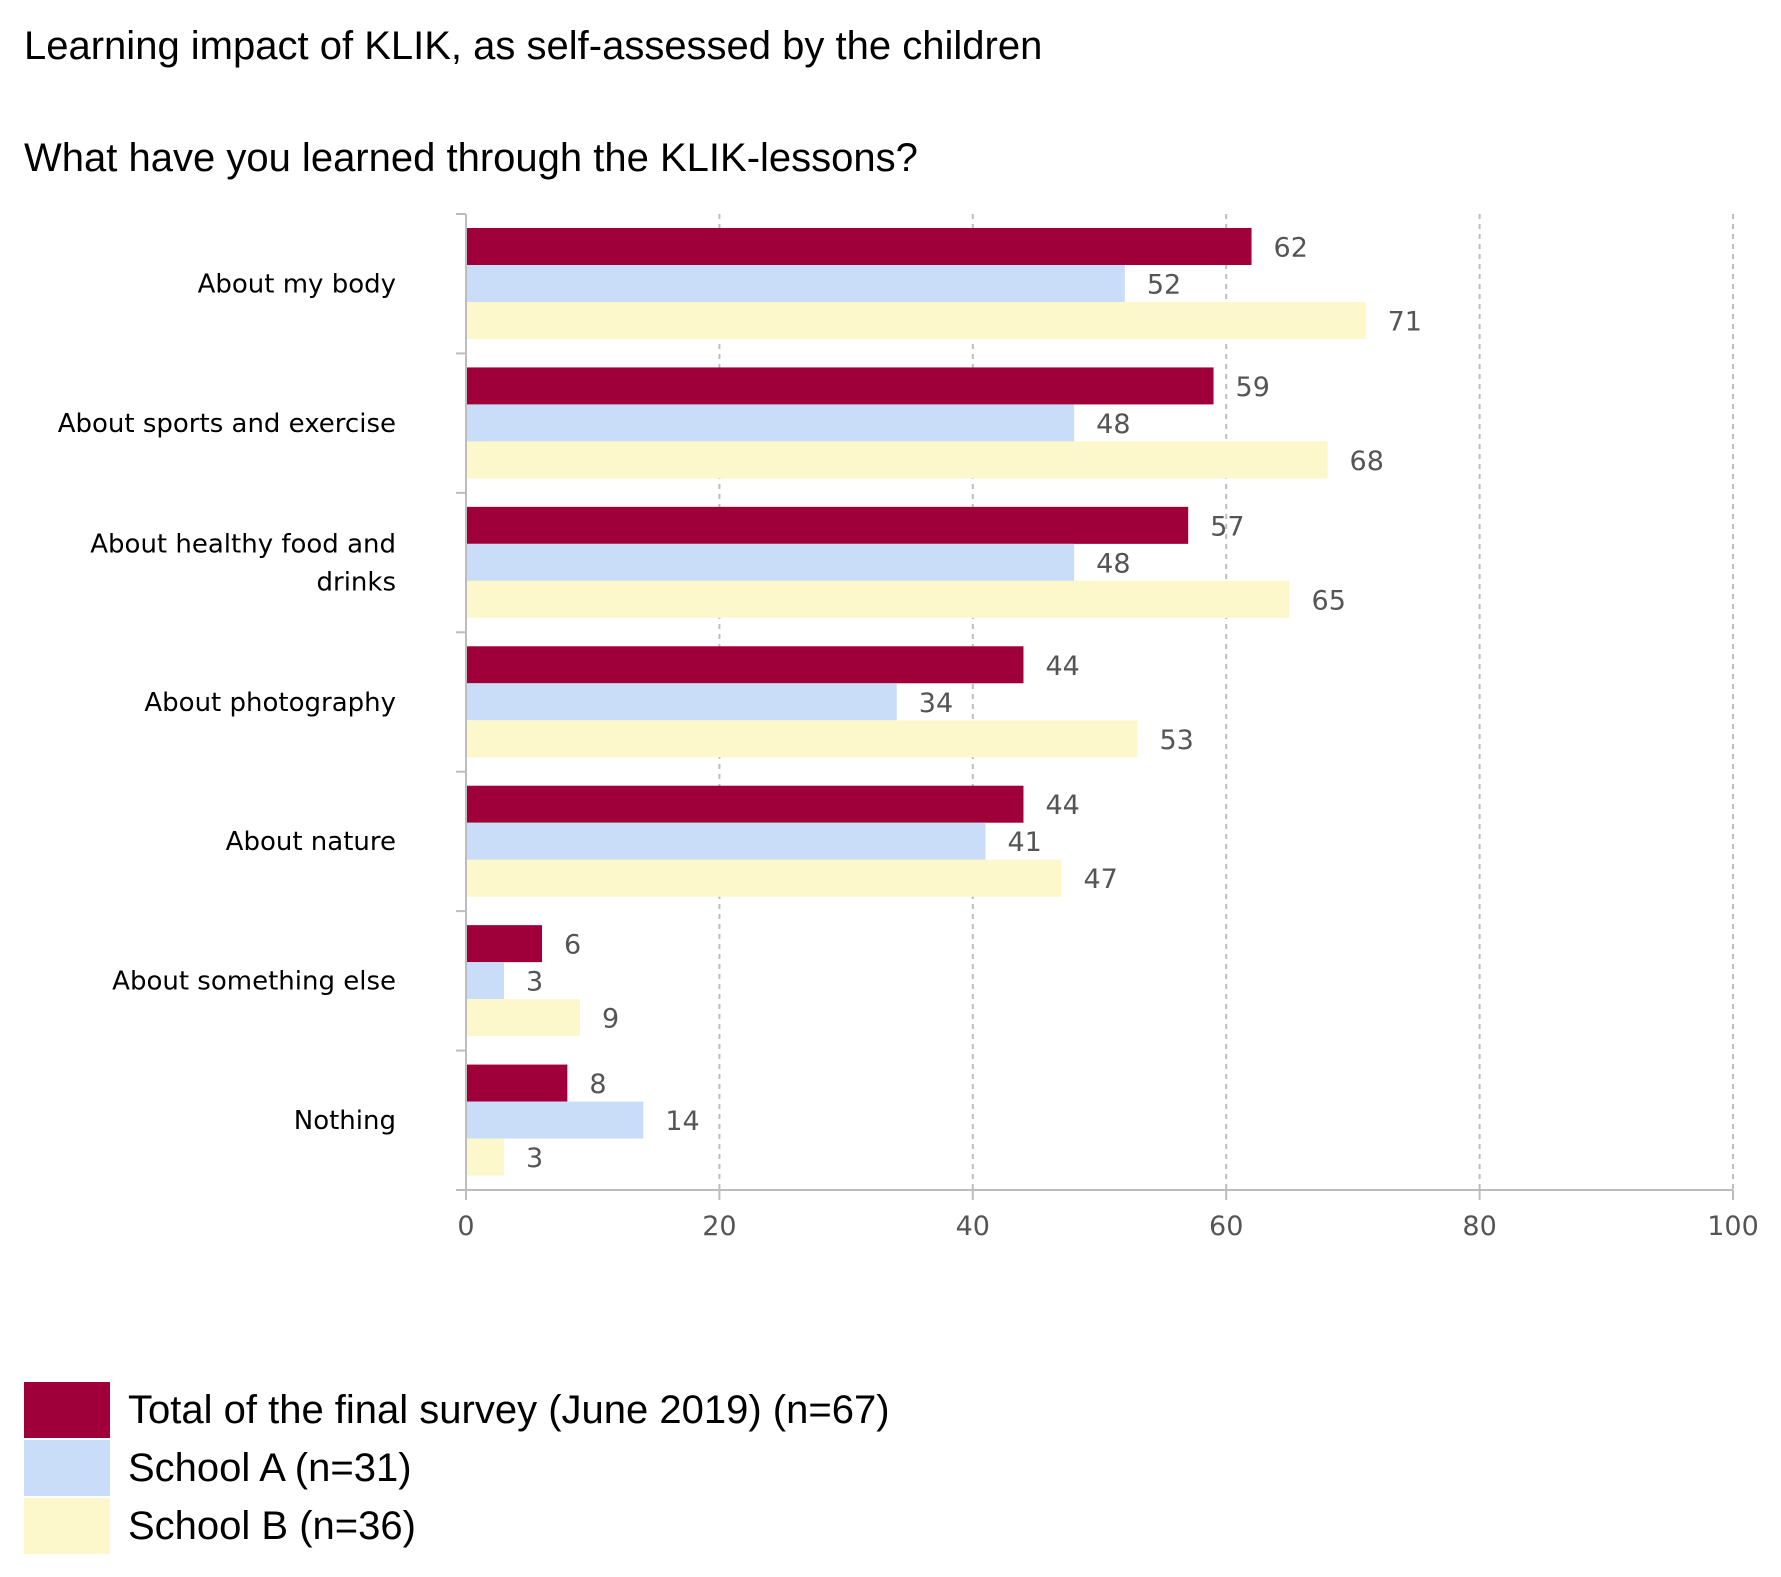 This screenshot has width=1781, height=1577. I want to click on data-label: 62, so click(1291, 248).